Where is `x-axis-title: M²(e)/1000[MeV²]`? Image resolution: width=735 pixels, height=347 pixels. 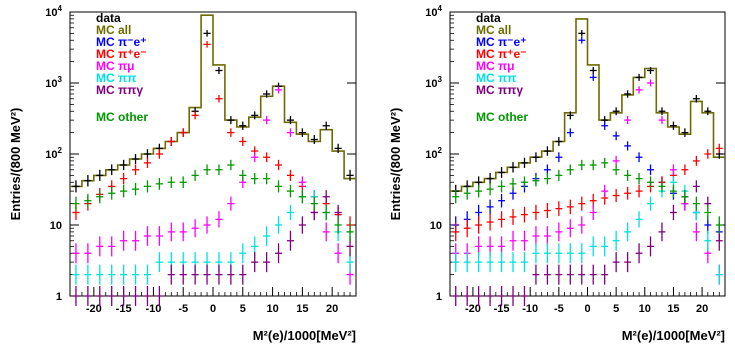
x-axis-title: M²(e)/1000[MeV²] is located at coordinates (673, 335).